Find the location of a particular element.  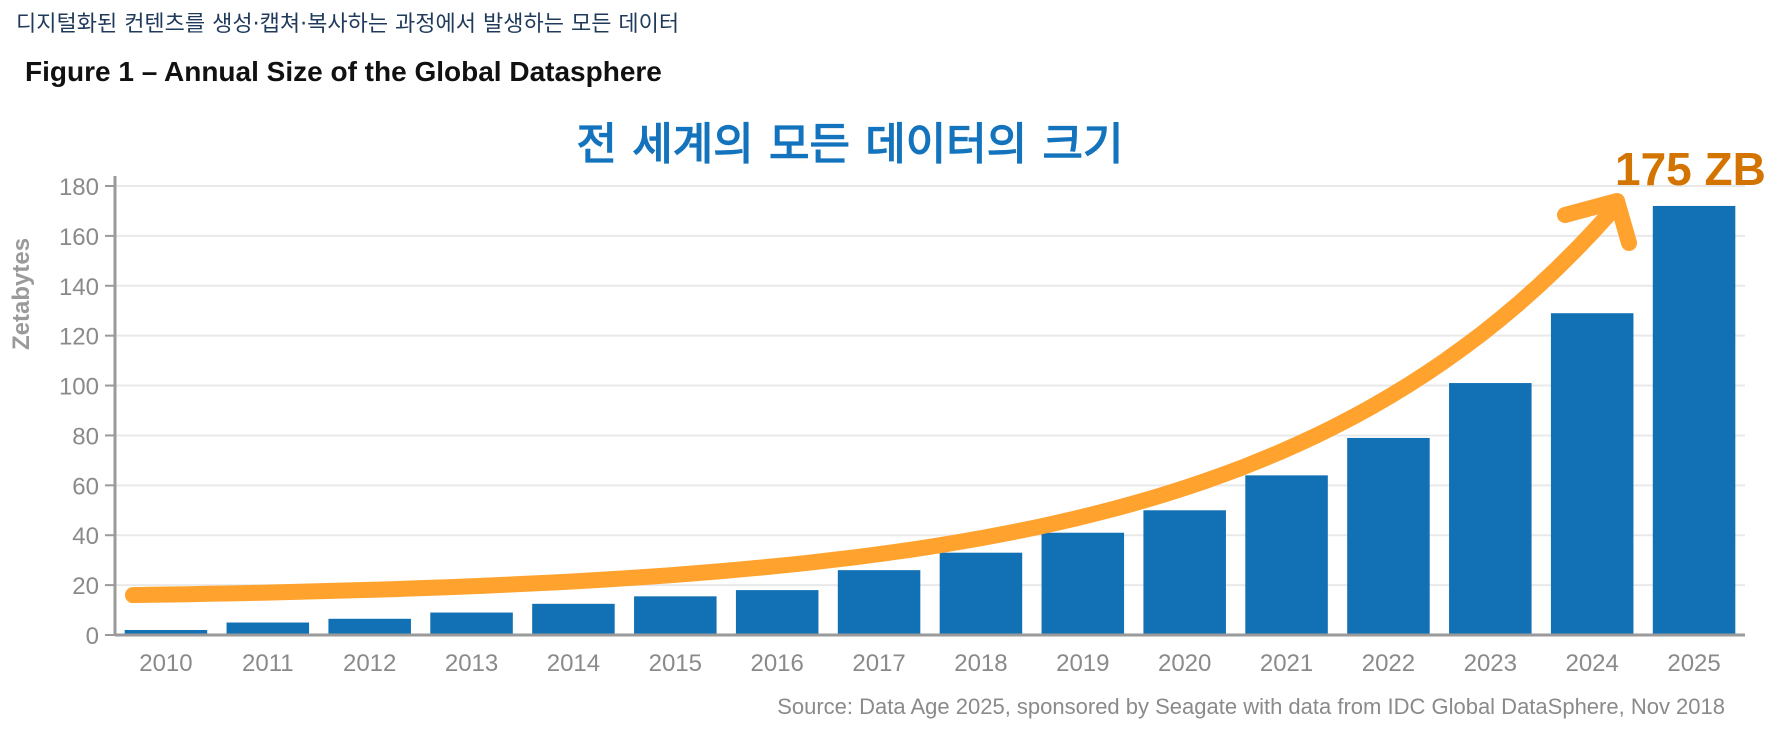

bar-2016 is located at coordinates (777, 612).